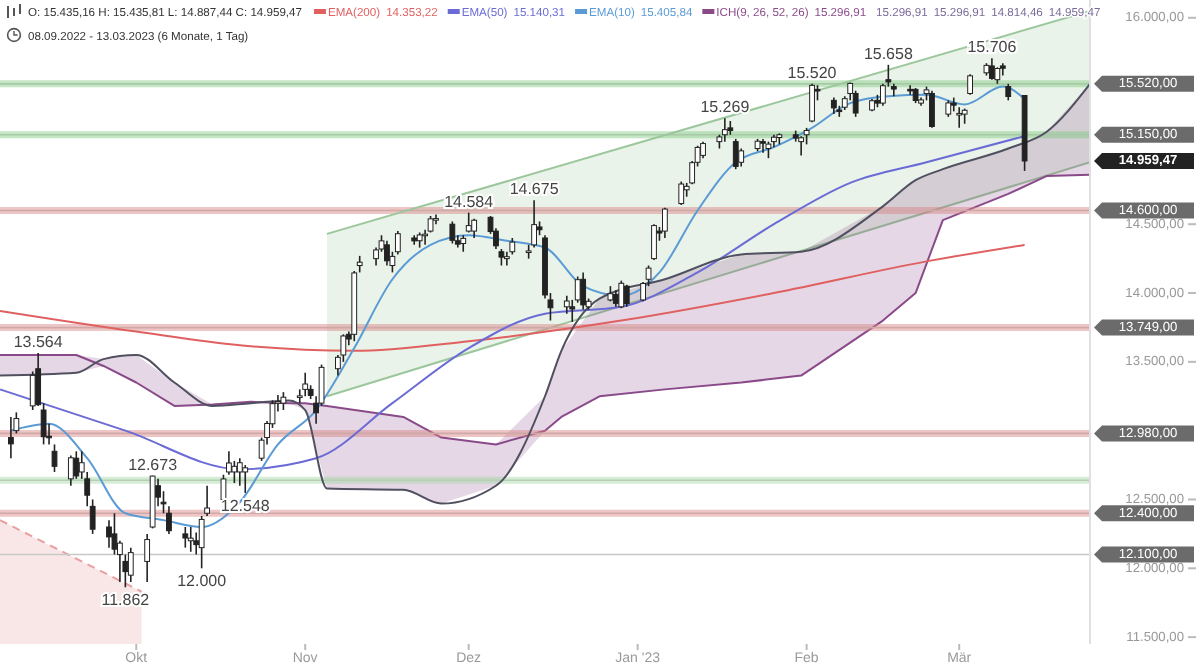  Describe the element at coordinates (153, 464) in the screenshot. I see `annotation: 12.673` at that location.